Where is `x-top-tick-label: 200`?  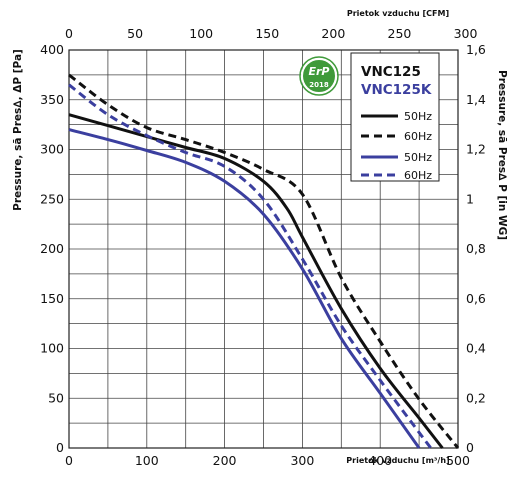 x-top-tick-label: 200 is located at coordinates (333, 33).